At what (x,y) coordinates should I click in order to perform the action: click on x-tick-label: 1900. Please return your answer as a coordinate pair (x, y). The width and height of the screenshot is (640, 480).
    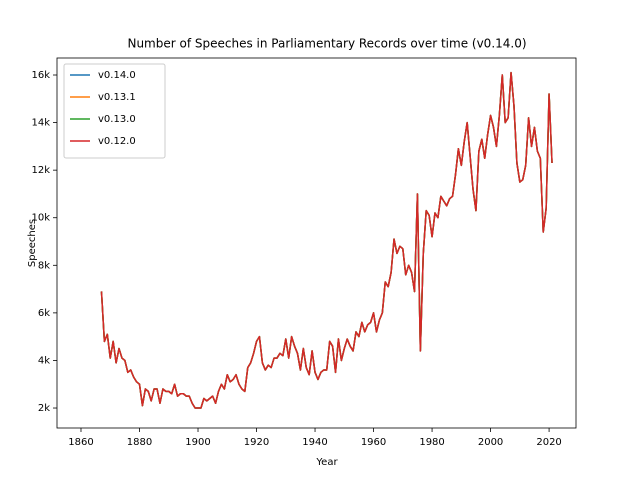
    Looking at the image, I should click on (197, 442).